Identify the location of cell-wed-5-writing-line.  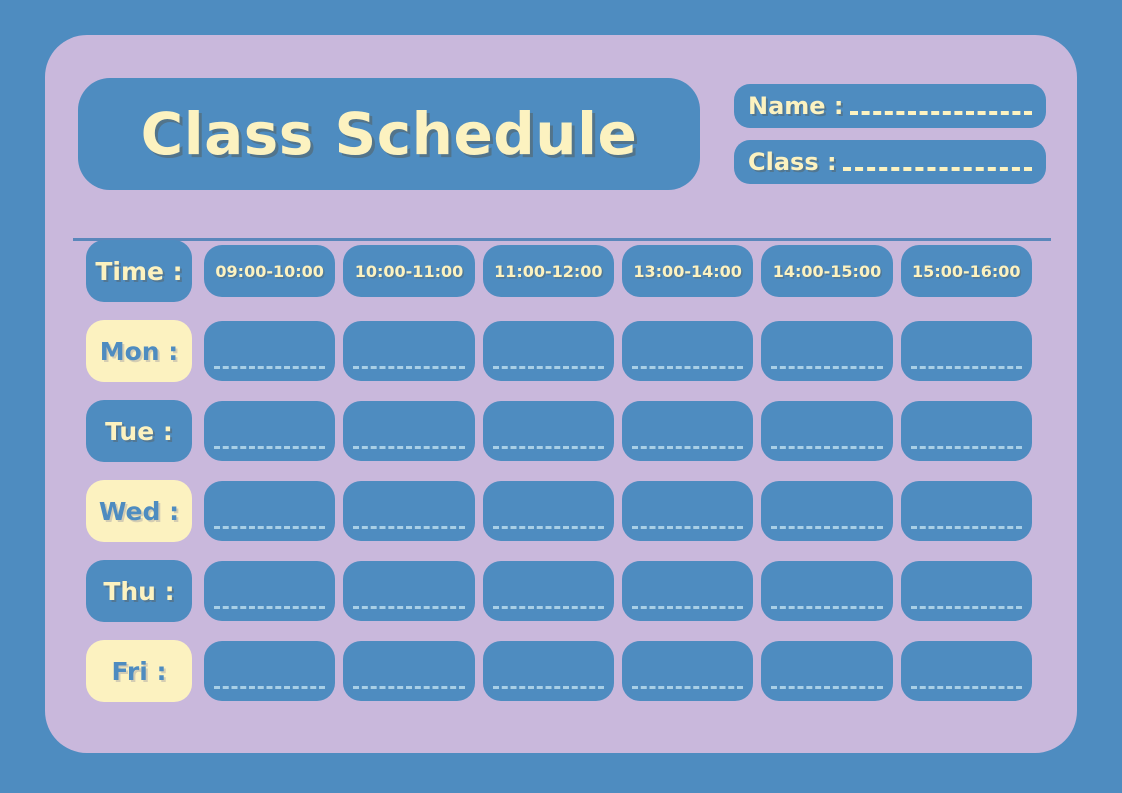
(966, 527).